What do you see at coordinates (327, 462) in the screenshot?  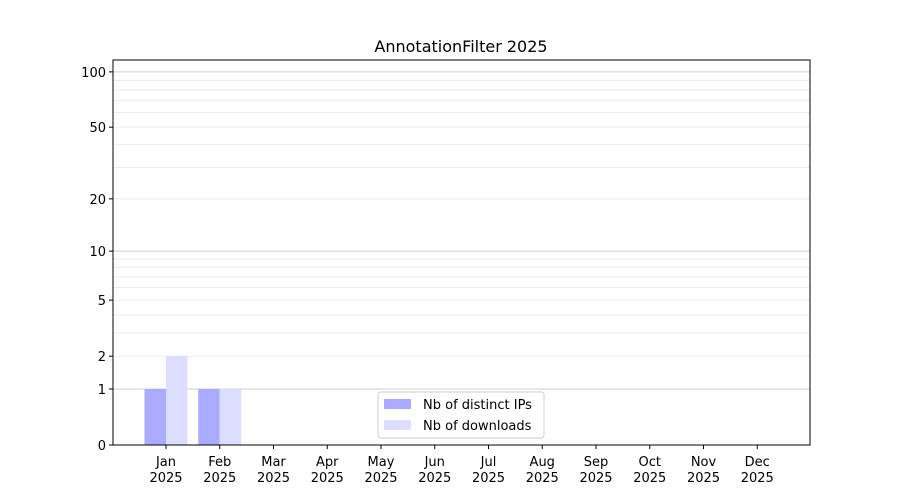 I see `x-tick-label: Apr` at bounding box center [327, 462].